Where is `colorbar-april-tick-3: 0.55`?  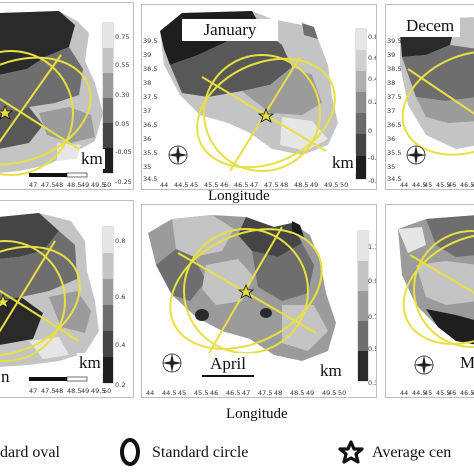
colorbar-april-tick-3: 0.55 is located at coordinates (372, 349).